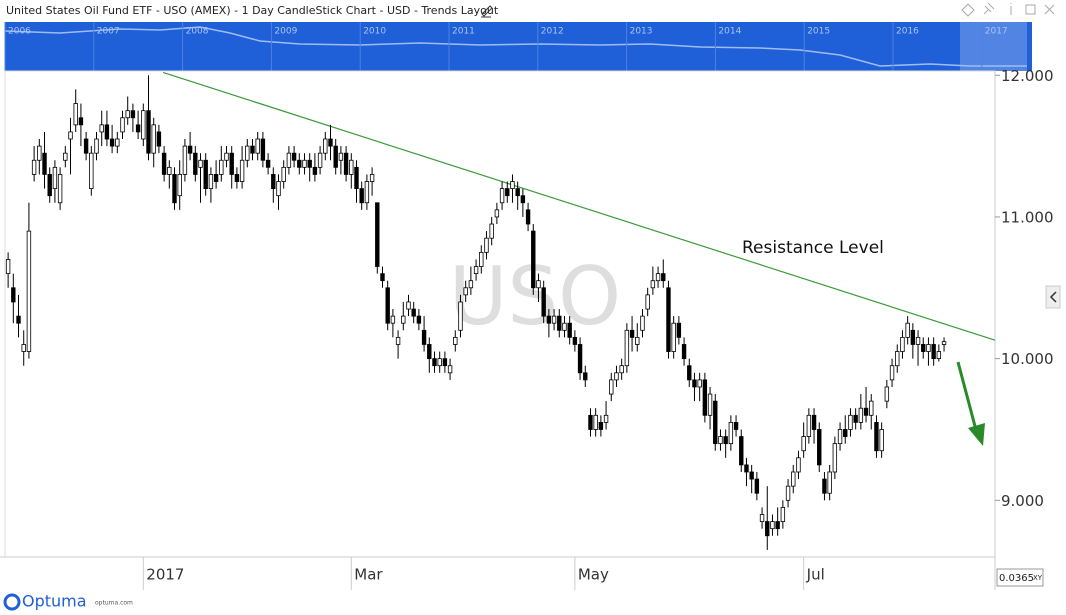 Image resolution: width=1066 pixels, height=615 pixels. I want to click on x-tick-label: Jul, so click(815, 575).